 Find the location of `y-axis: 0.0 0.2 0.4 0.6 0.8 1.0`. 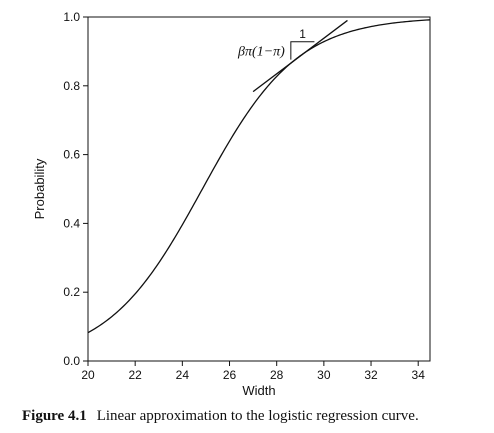

y-axis: 0.0 0.2 0.4 0.6 0.8 1.0 is located at coordinates (75, 189).